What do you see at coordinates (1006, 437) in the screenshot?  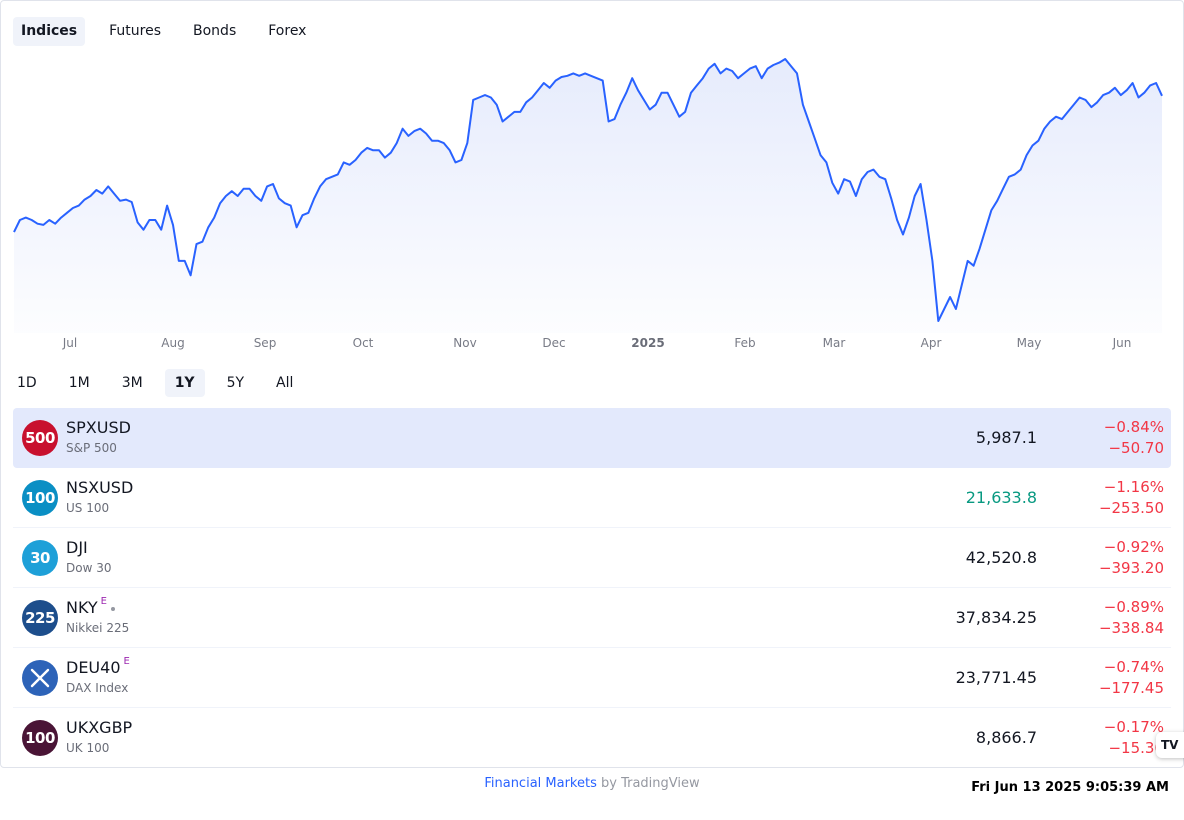 I see `last-price: 5,987.1` at bounding box center [1006, 437].